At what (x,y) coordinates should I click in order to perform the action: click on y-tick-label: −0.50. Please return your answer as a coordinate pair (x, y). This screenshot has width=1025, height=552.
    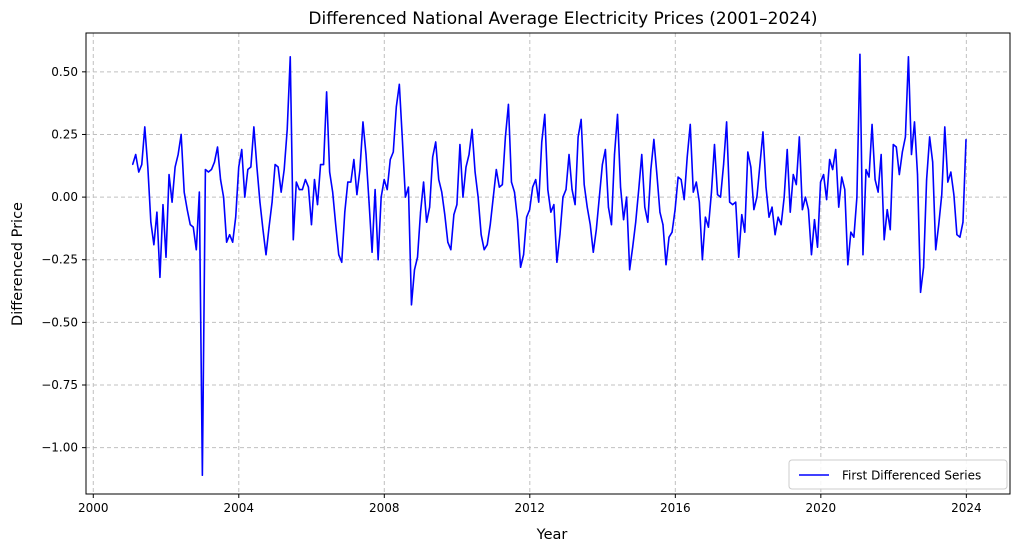
    Looking at the image, I should click on (59, 322).